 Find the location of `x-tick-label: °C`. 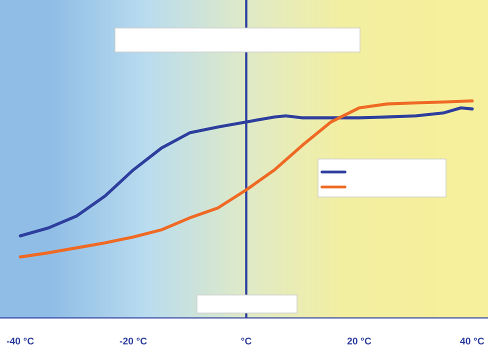

x-tick-label: °C is located at coordinates (246, 341).